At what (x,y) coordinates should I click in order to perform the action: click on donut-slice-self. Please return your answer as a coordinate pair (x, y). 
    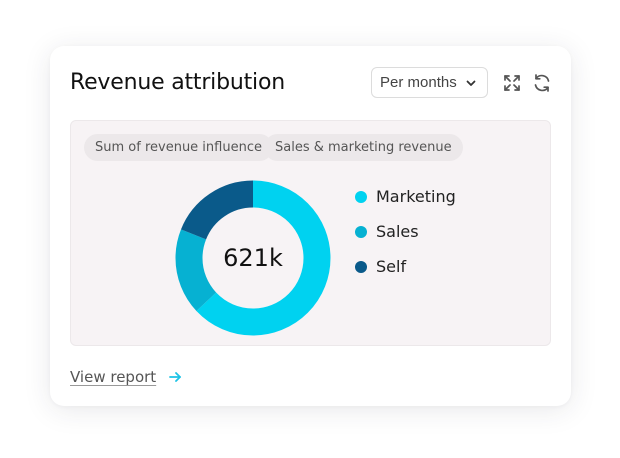
    Looking at the image, I should click on (253, 258).